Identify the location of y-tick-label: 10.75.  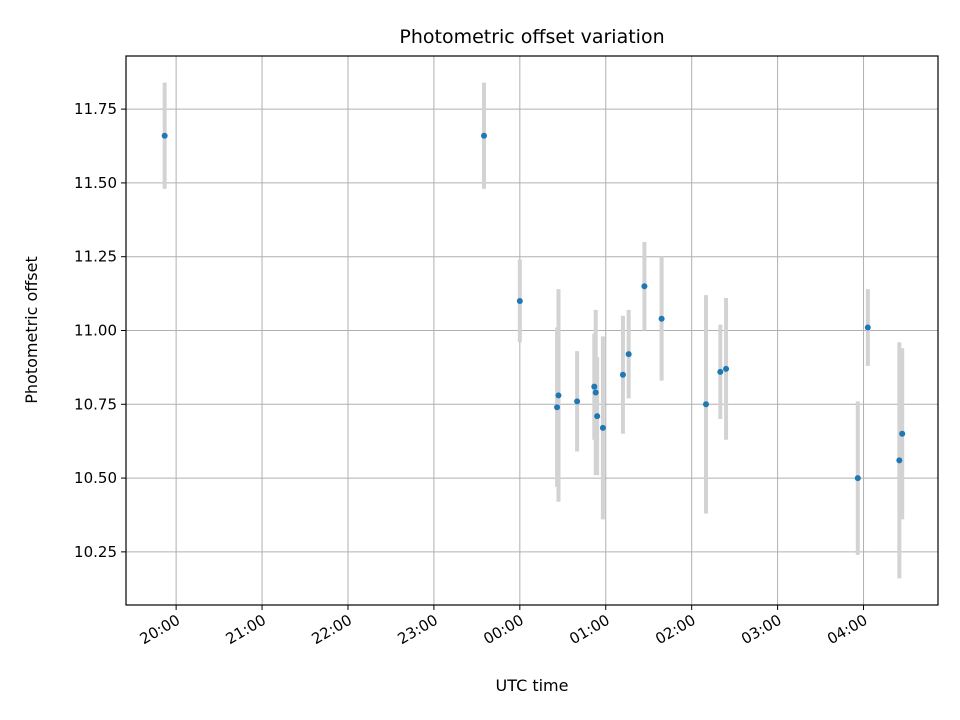
(95, 404).